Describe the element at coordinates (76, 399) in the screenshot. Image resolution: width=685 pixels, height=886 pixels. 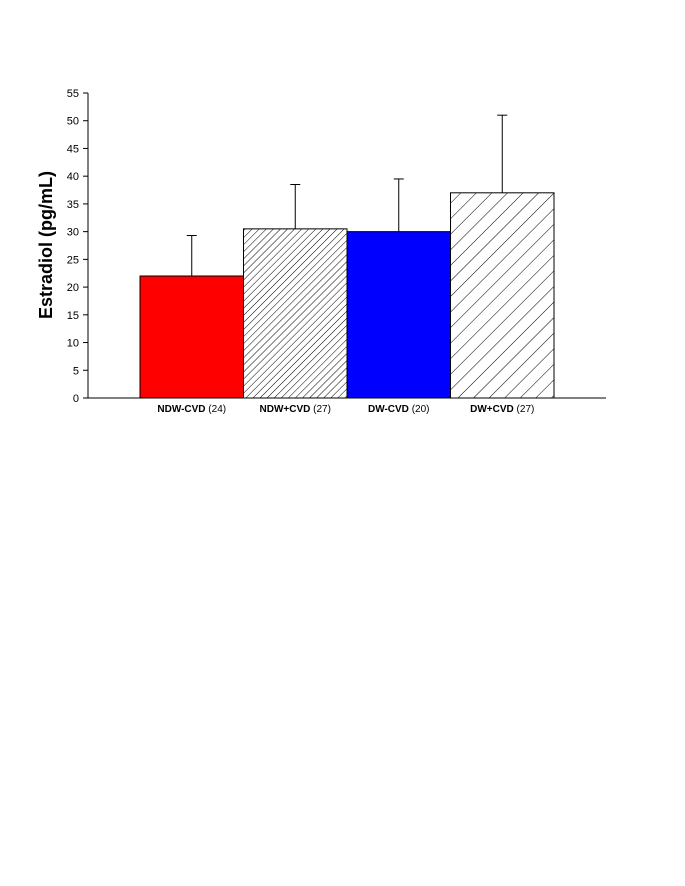
I see `y-tick-label: 0` at that location.